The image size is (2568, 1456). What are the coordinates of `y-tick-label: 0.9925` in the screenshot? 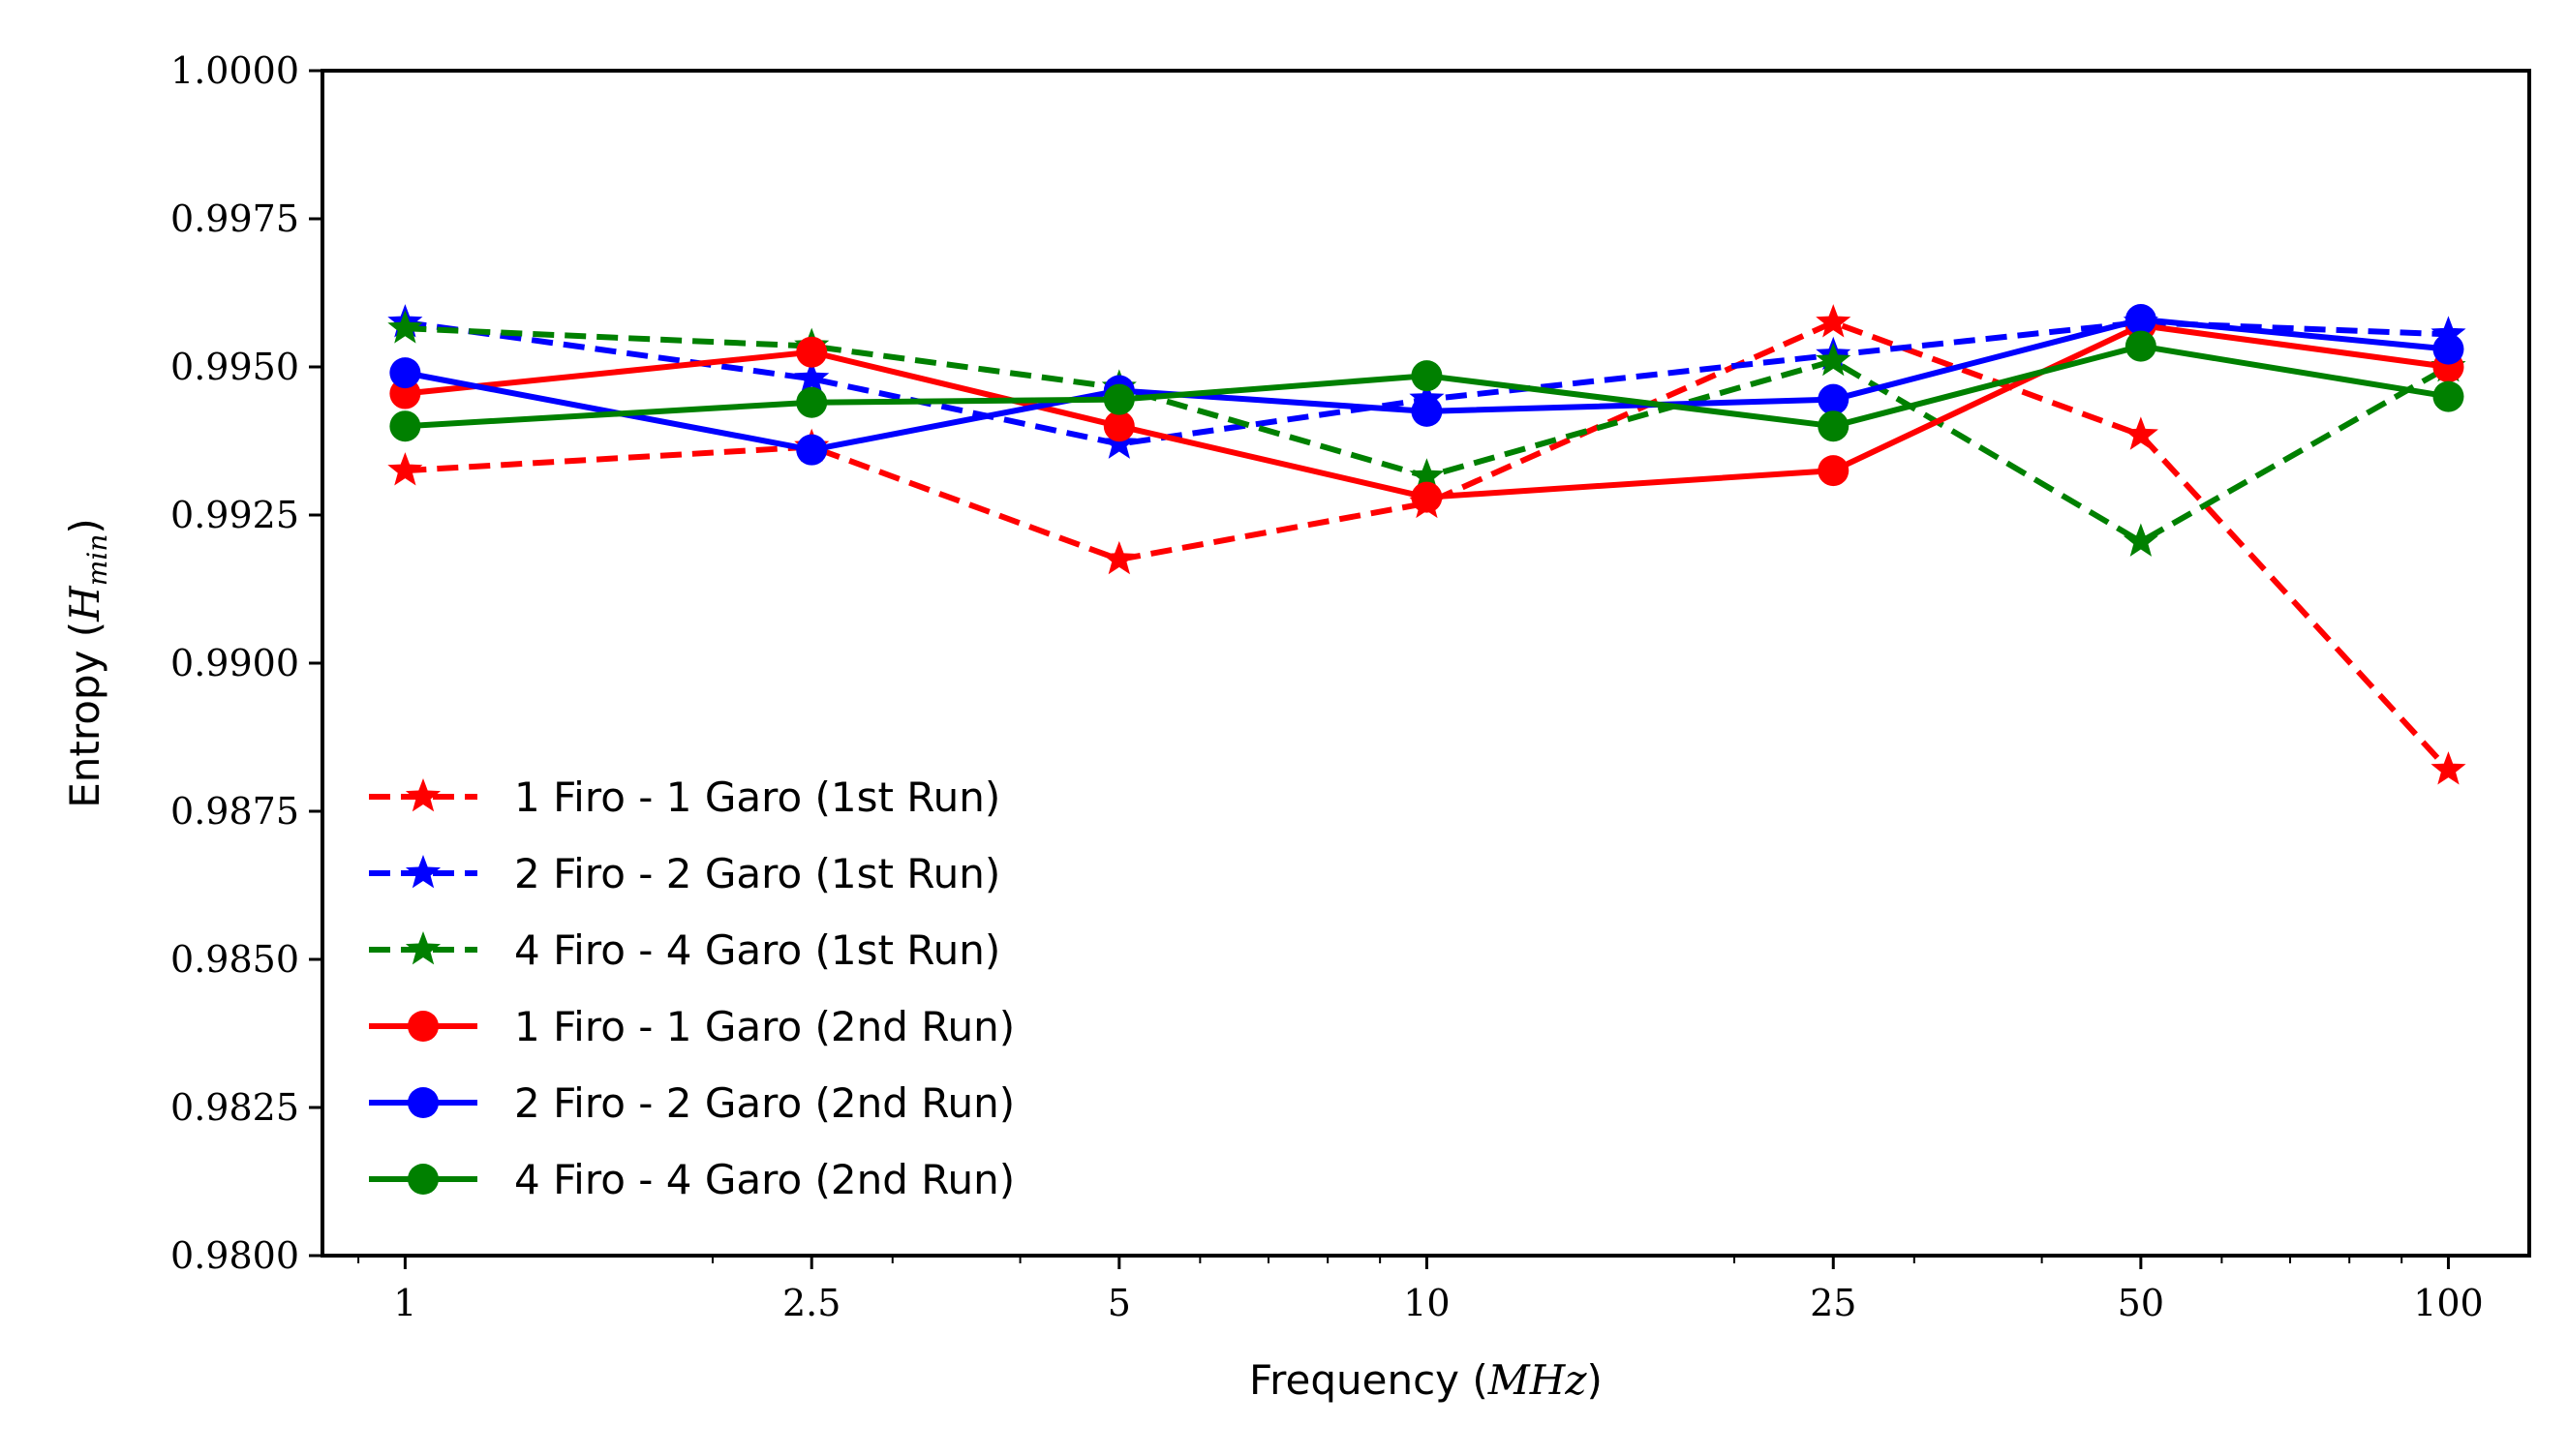 It's located at (234, 515).